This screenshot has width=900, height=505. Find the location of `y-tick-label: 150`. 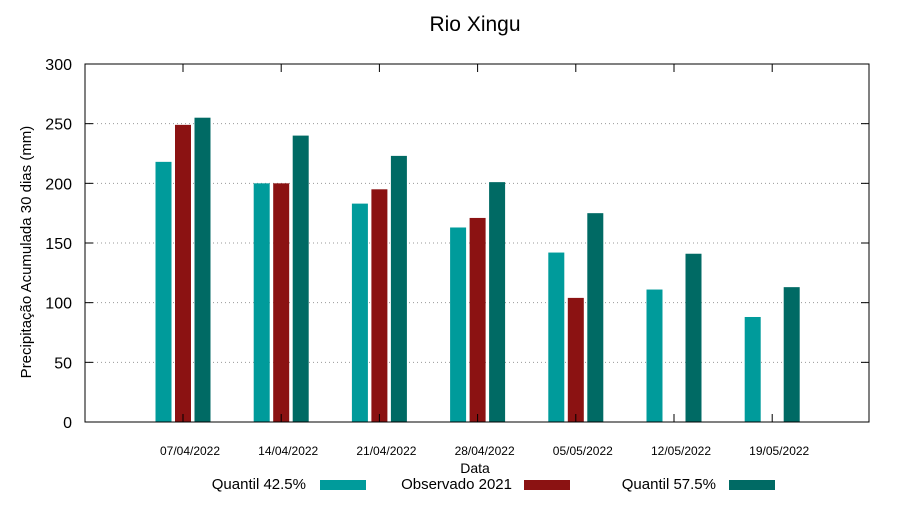

y-tick-label: 150 is located at coordinates (58, 244).